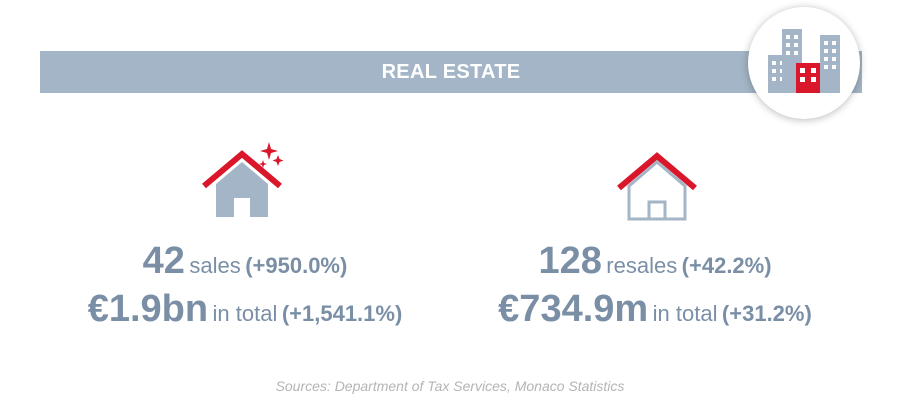 This screenshot has height=403, width=900. I want to click on resales-total-label: in total, so click(685, 313).